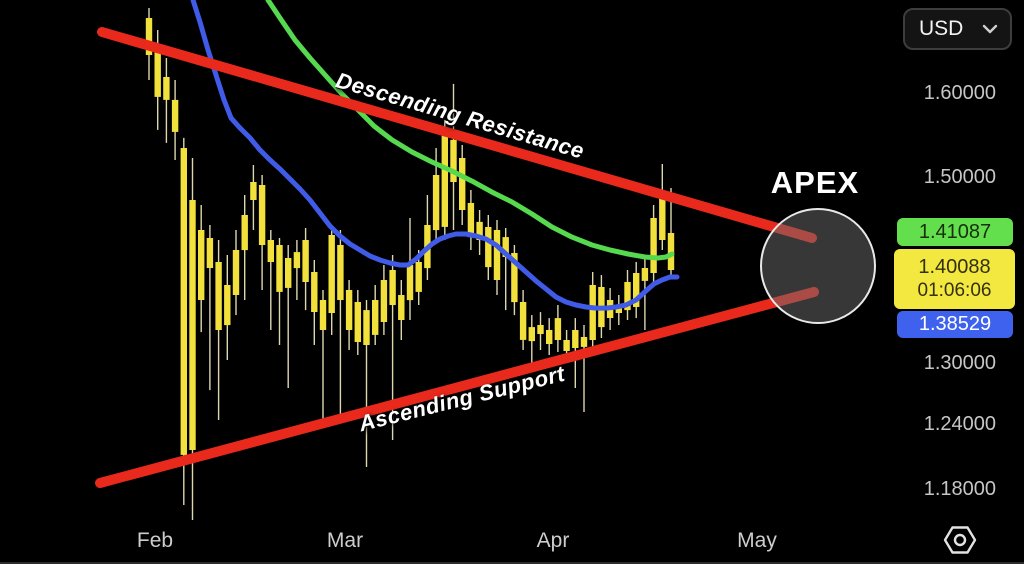 This screenshot has width=1024, height=564. What do you see at coordinates (955, 232) in the screenshot?
I see `ma-slow-price-badge: 1.41087` at bounding box center [955, 232].